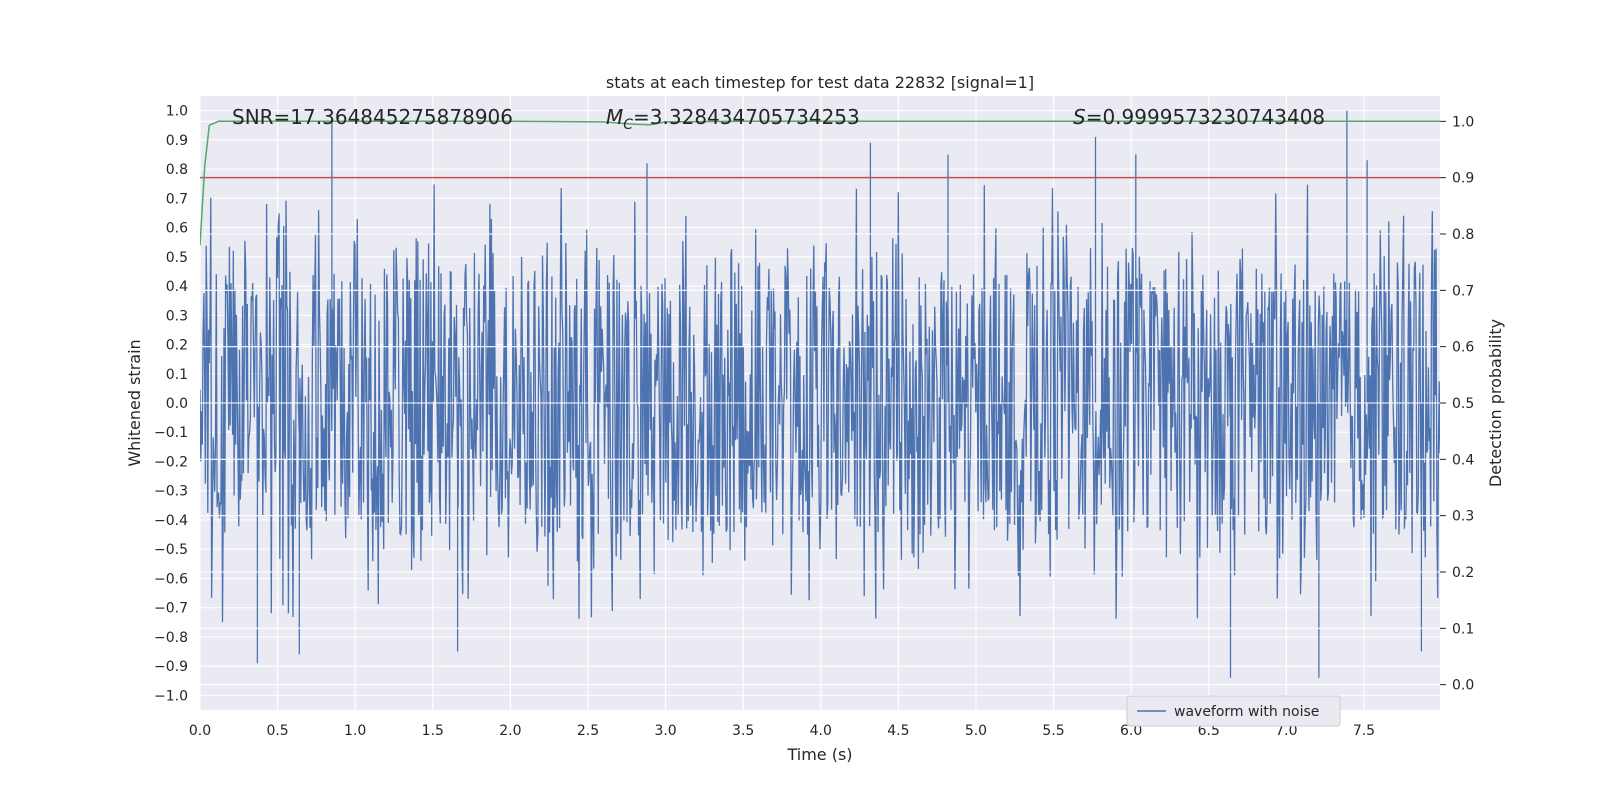  I want to click on y-tick-label: 0.3, so click(177, 316).